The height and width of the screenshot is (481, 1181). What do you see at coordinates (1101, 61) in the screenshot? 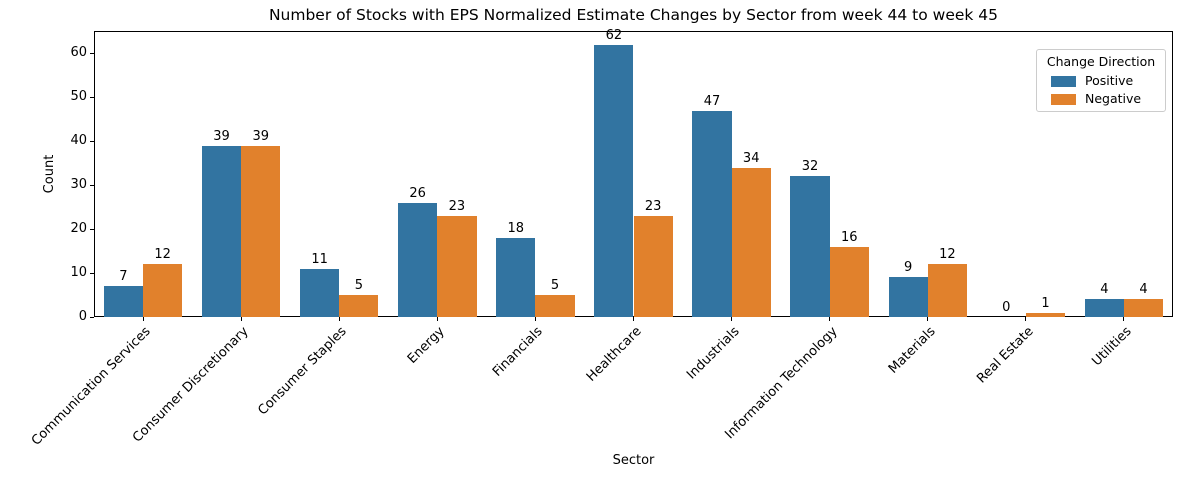
I see `legend-title: Change Direction` at bounding box center [1101, 61].